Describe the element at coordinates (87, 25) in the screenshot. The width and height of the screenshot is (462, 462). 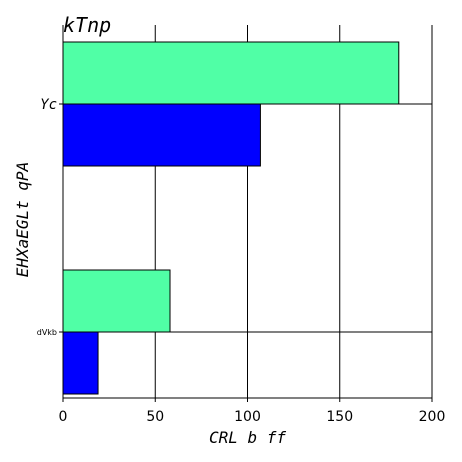
I see `chart-title: kTnp` at that location.